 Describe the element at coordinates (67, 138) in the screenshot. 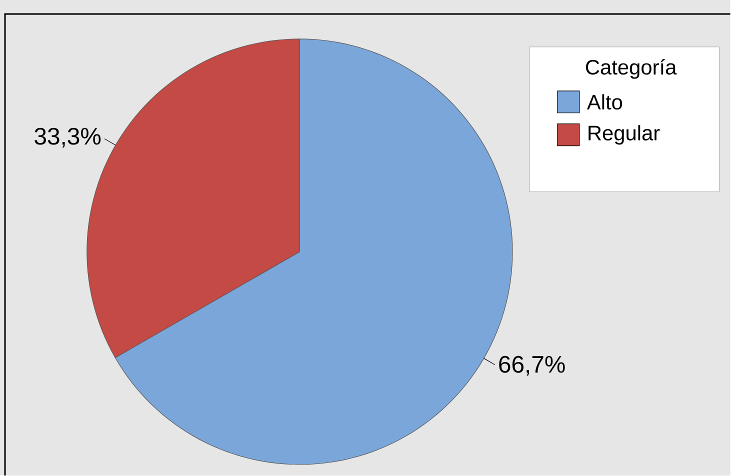

I see `data-label: 33,3%` at that location.